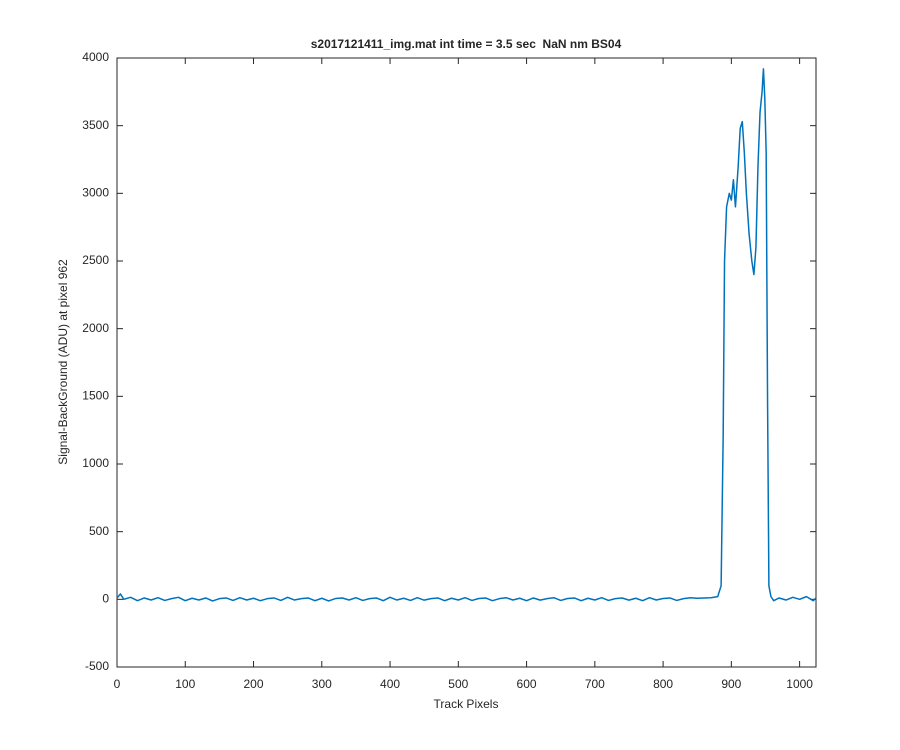 The width and height of the screenshot is (900, 750). I want to click on y-tick-label: 4000, so click(95, 57).